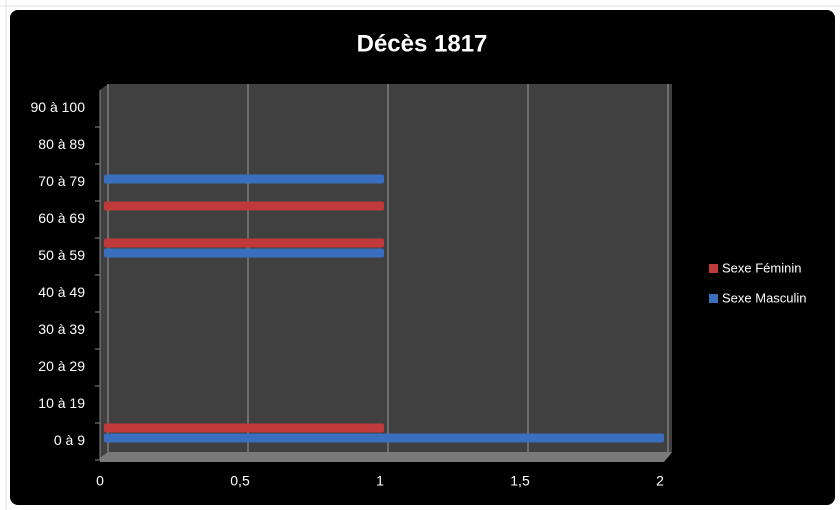 The image size is (840, 510). What do you see at coordinates (61, 403) in the screenshot?
I see `y-tick-label: 10 à 19` at bounding box center [61, 403].